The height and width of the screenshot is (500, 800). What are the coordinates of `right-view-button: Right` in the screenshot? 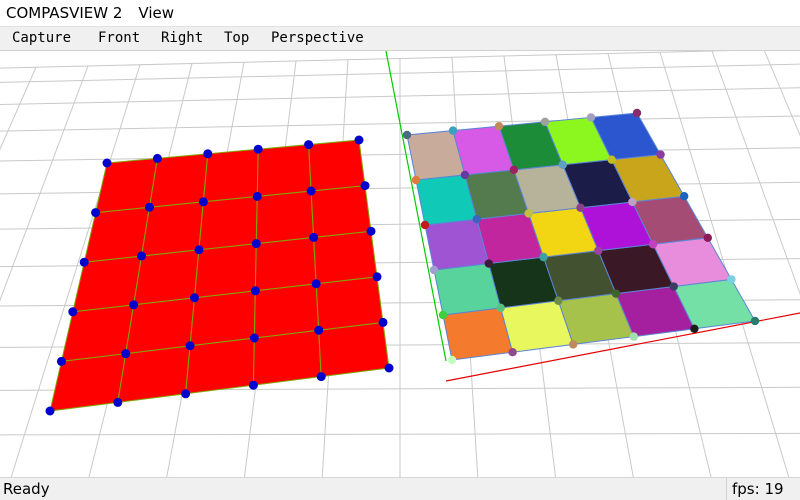 It's located at (182, 38).